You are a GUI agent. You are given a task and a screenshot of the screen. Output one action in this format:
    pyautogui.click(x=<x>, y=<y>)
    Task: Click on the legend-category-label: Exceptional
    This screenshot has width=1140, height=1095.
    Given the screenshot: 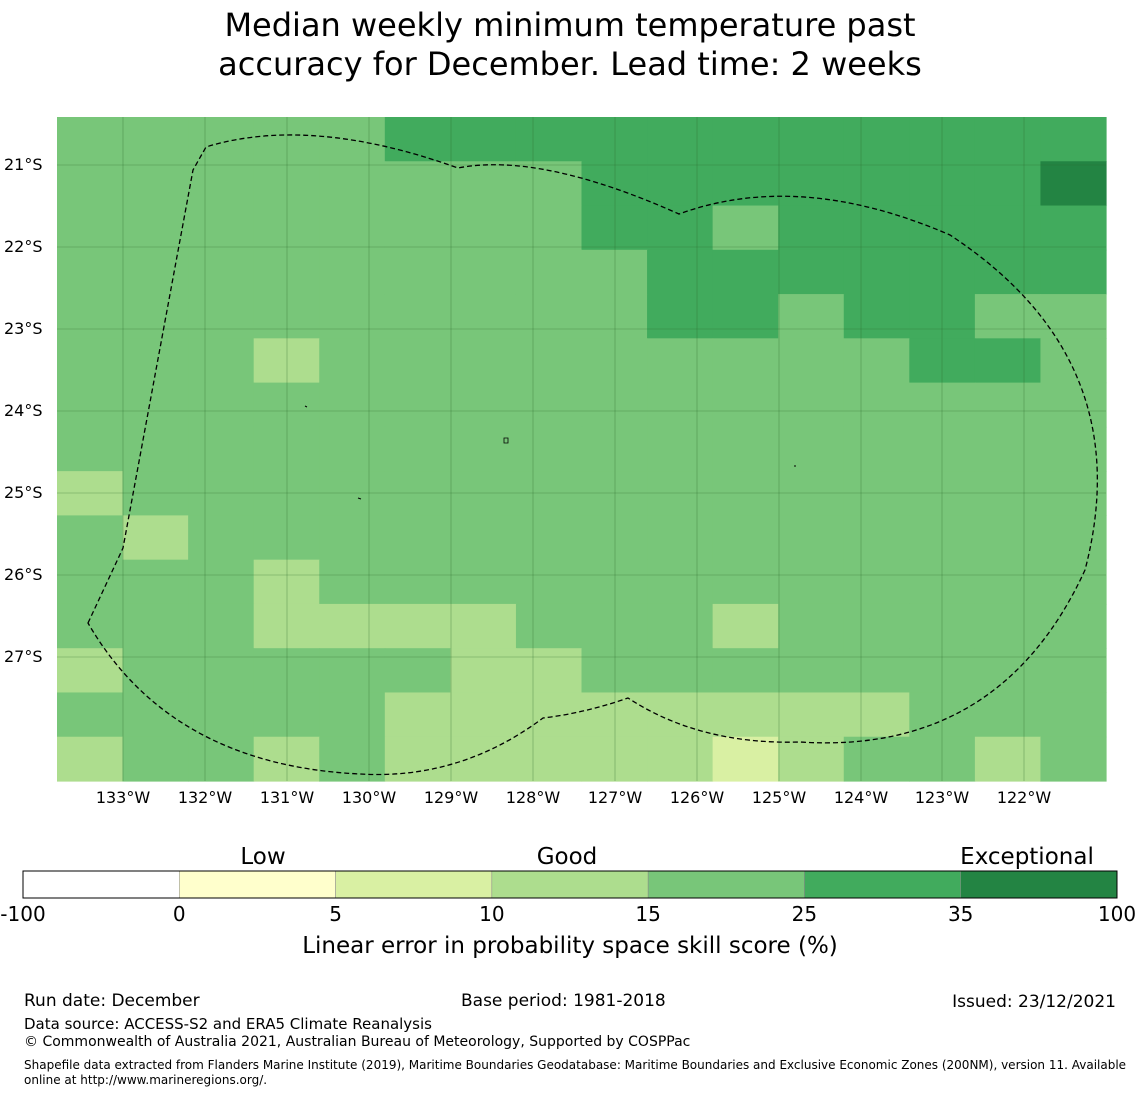 What is the action you would take?
    pyautogui.click(x=1027, y=857)
    